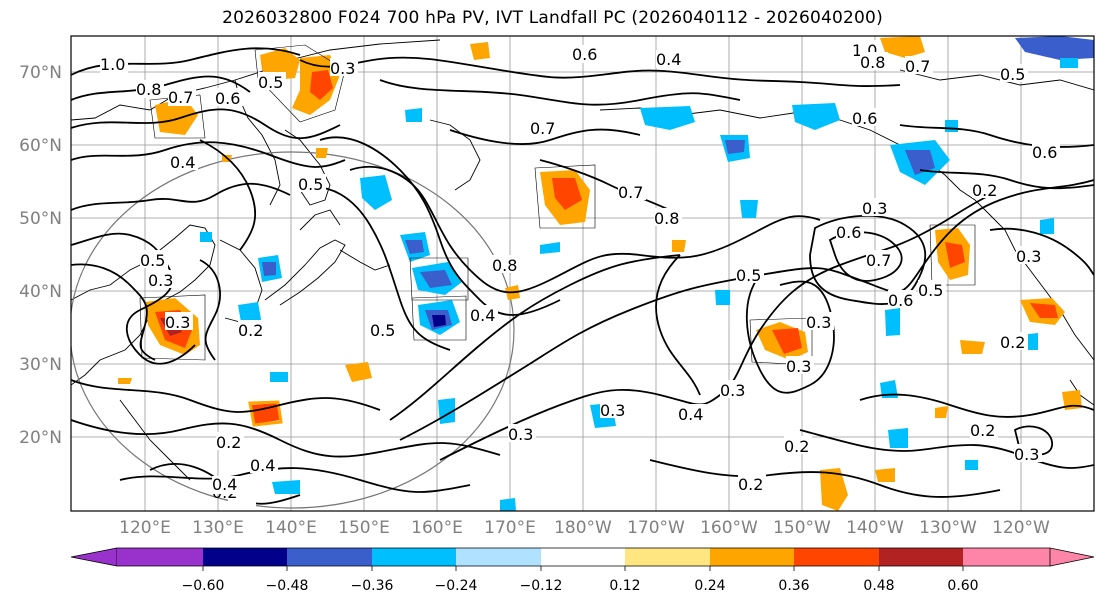  I want to click on colorbar-tick-label: −0.60, so click(203, 586).